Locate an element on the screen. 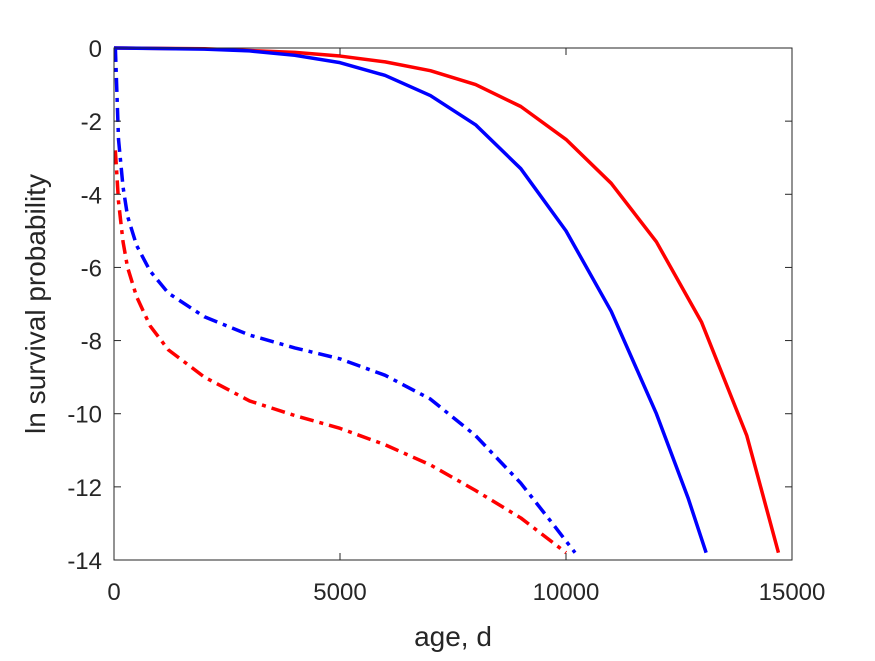  y-tick-label: -14 is located at coordinates (84, 561).